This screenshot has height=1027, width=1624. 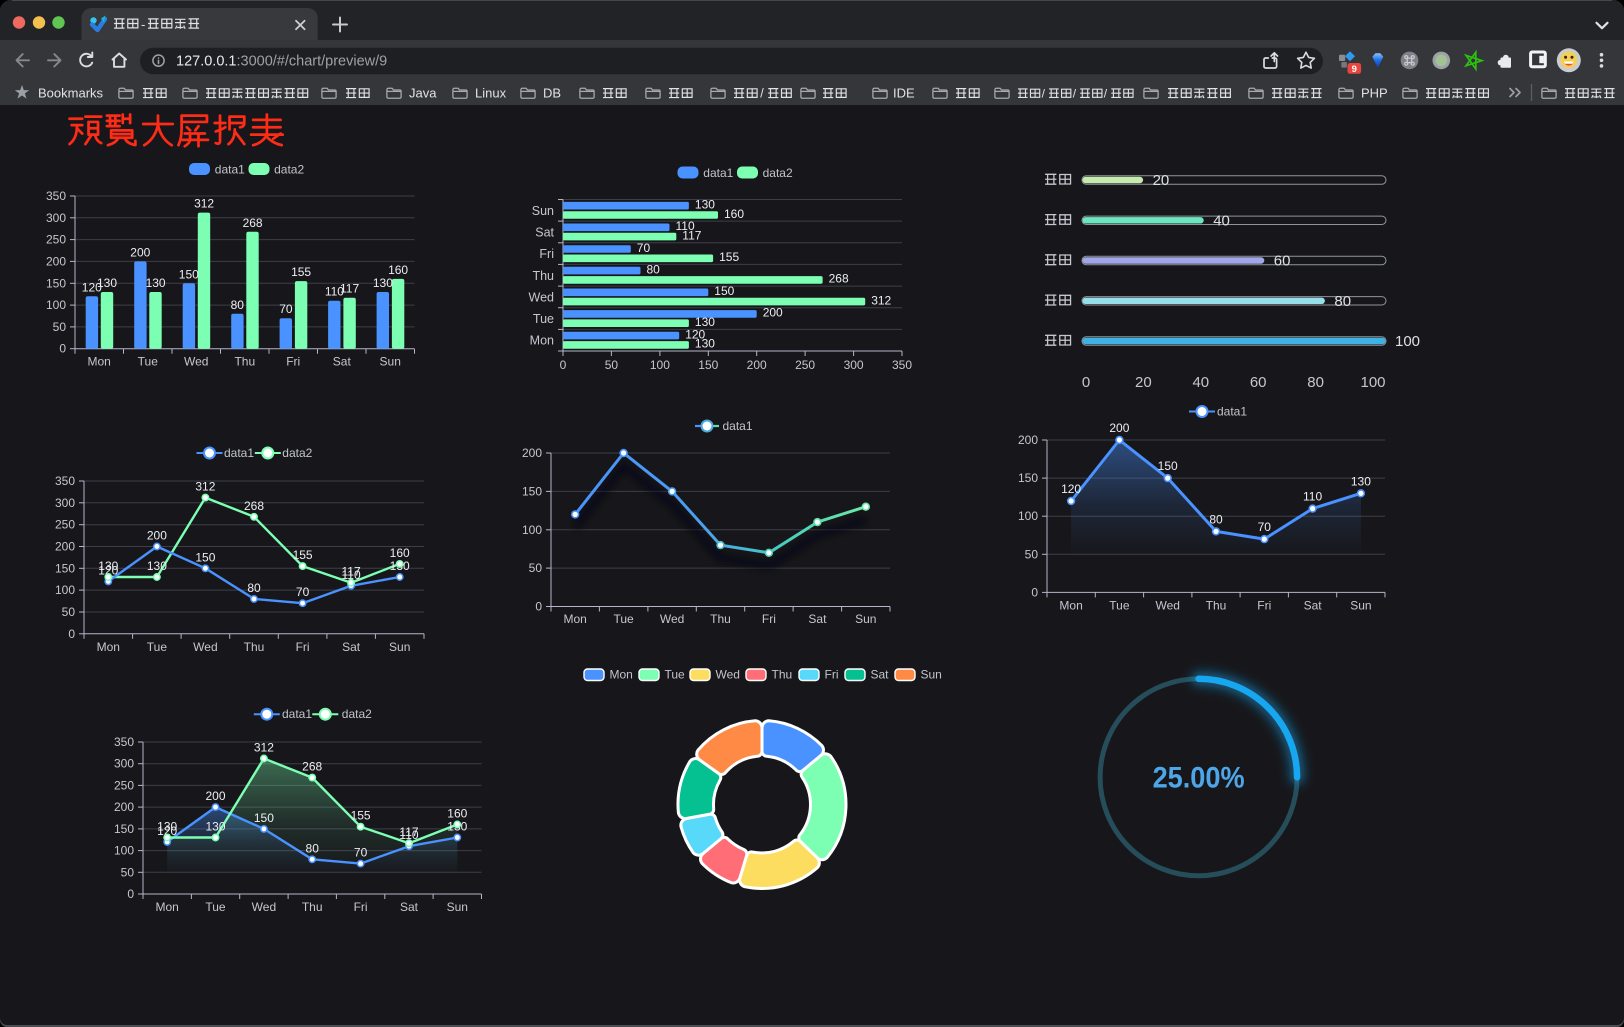 I want to click on svg-text: IDE, so click(x=904, y=93).